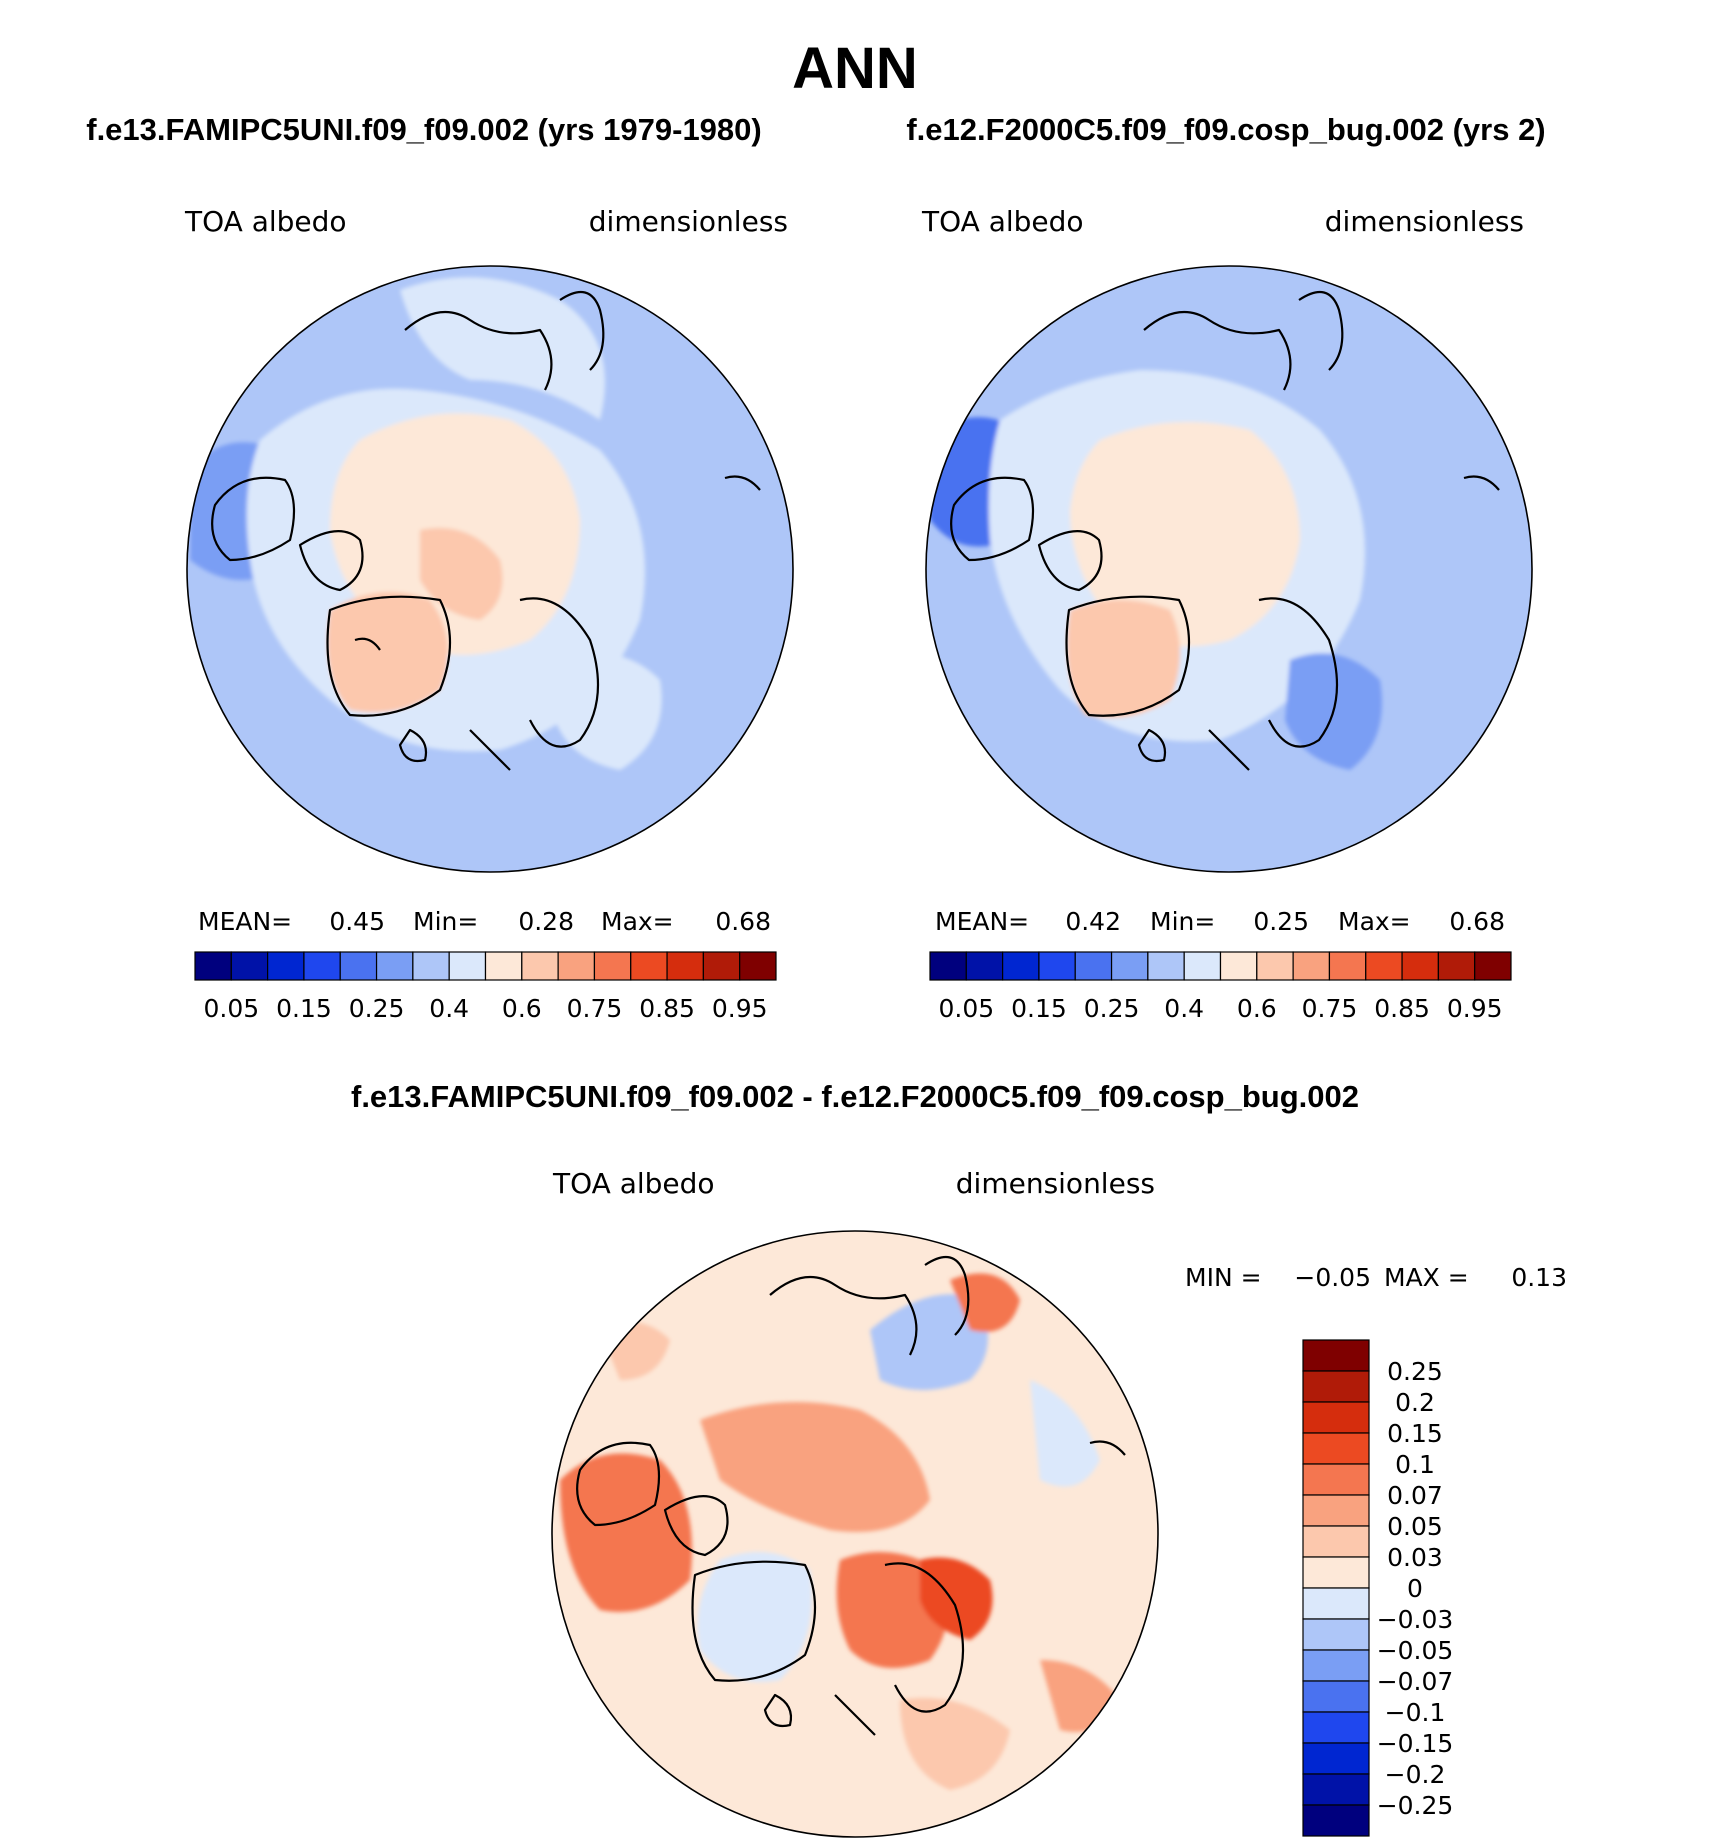 This screenshot has height=1838, width=1710. I want to click on right-variable-label: TOA albedo, so click(1002, 221).